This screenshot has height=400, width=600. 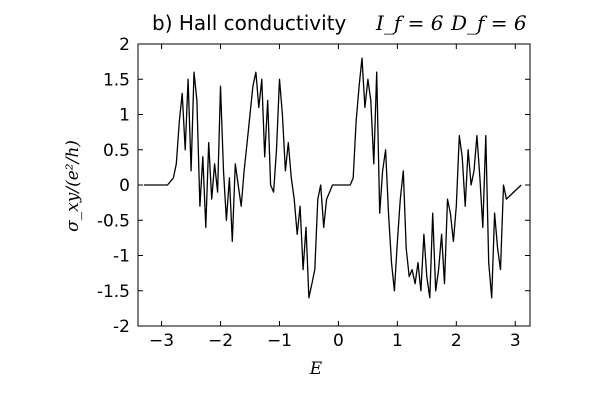 What do you see at coordinates (116, 151) in the screenshot?
I see `y-tick-label: 0.5` at bounding box center [116, 151].